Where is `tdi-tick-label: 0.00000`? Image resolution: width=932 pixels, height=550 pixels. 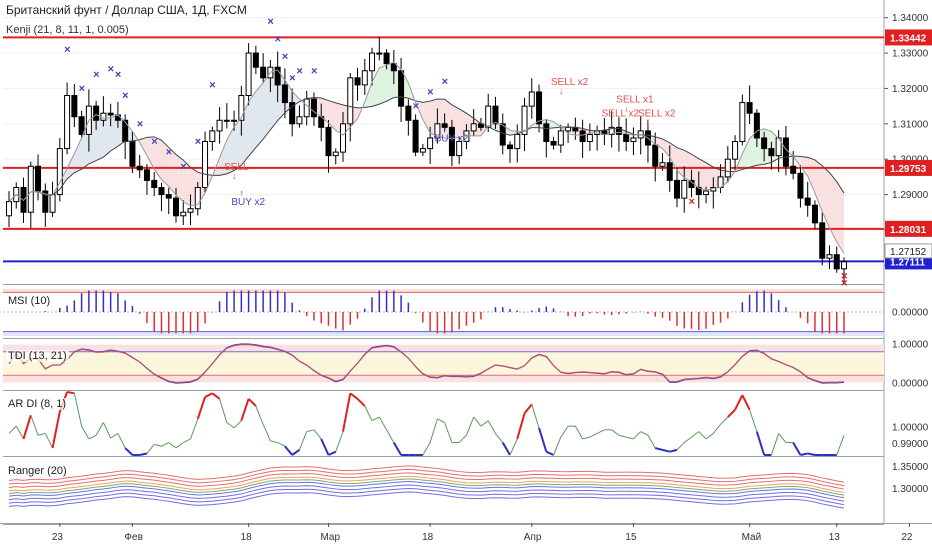
tdi-tick-label: 0.00000 is located at coordinates (910, 384).